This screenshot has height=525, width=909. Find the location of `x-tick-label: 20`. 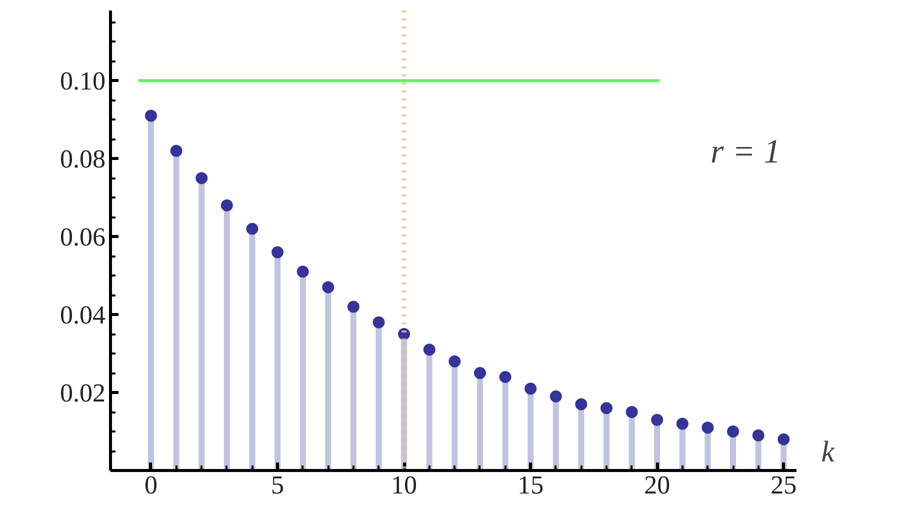

x-tick-label: 20 is located at coordinates (657, 485).